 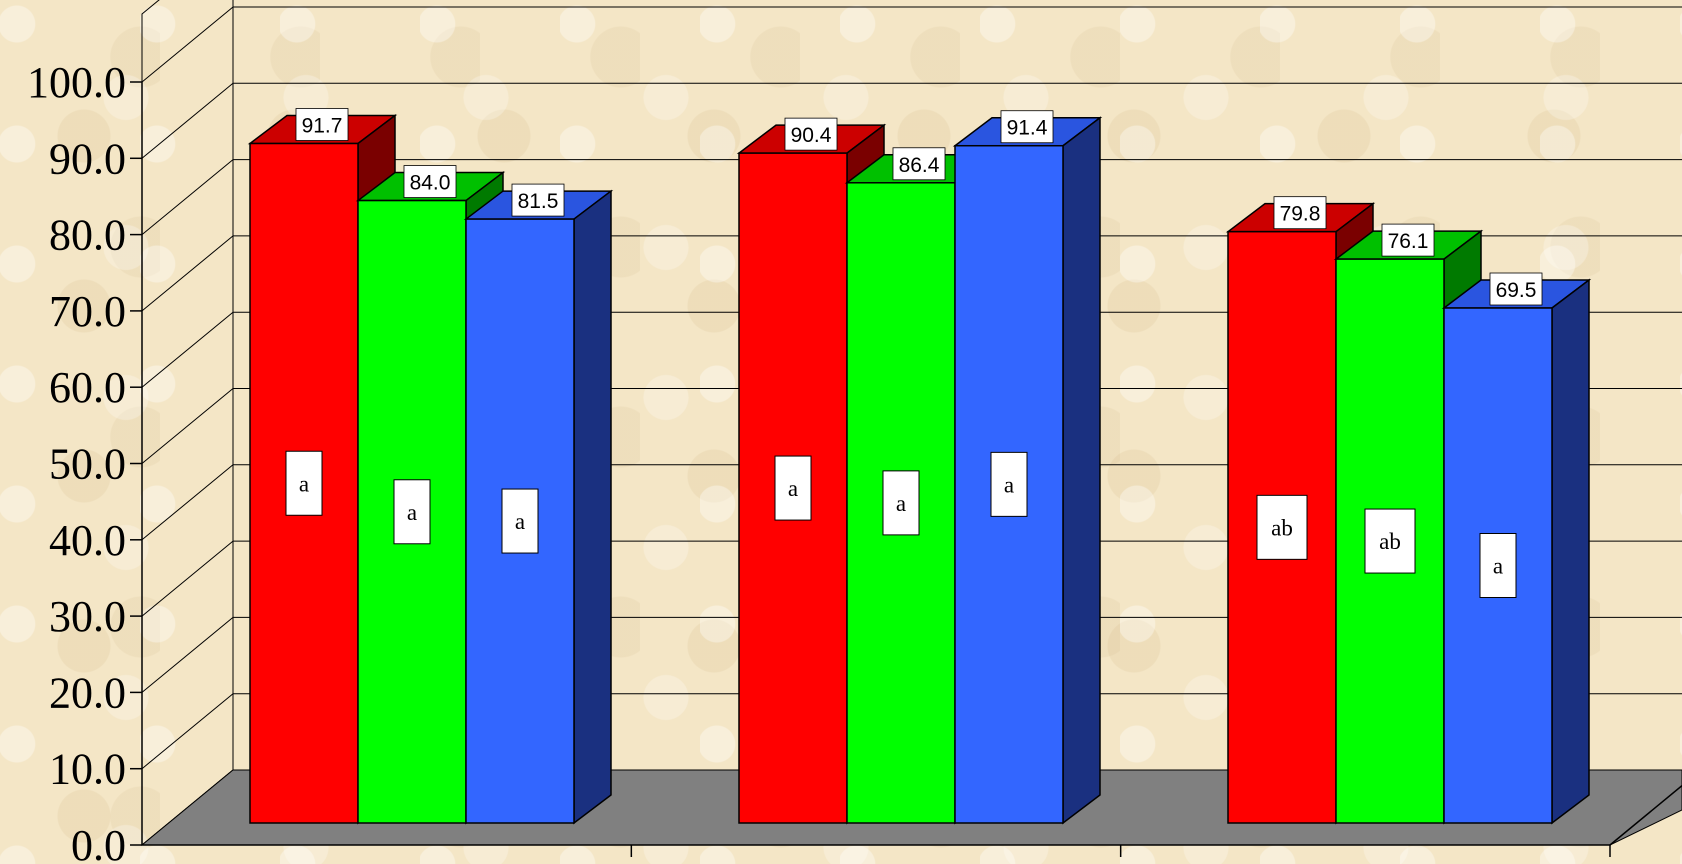 I want to click on value-label: 76.1, so click(x=1408, y=241).